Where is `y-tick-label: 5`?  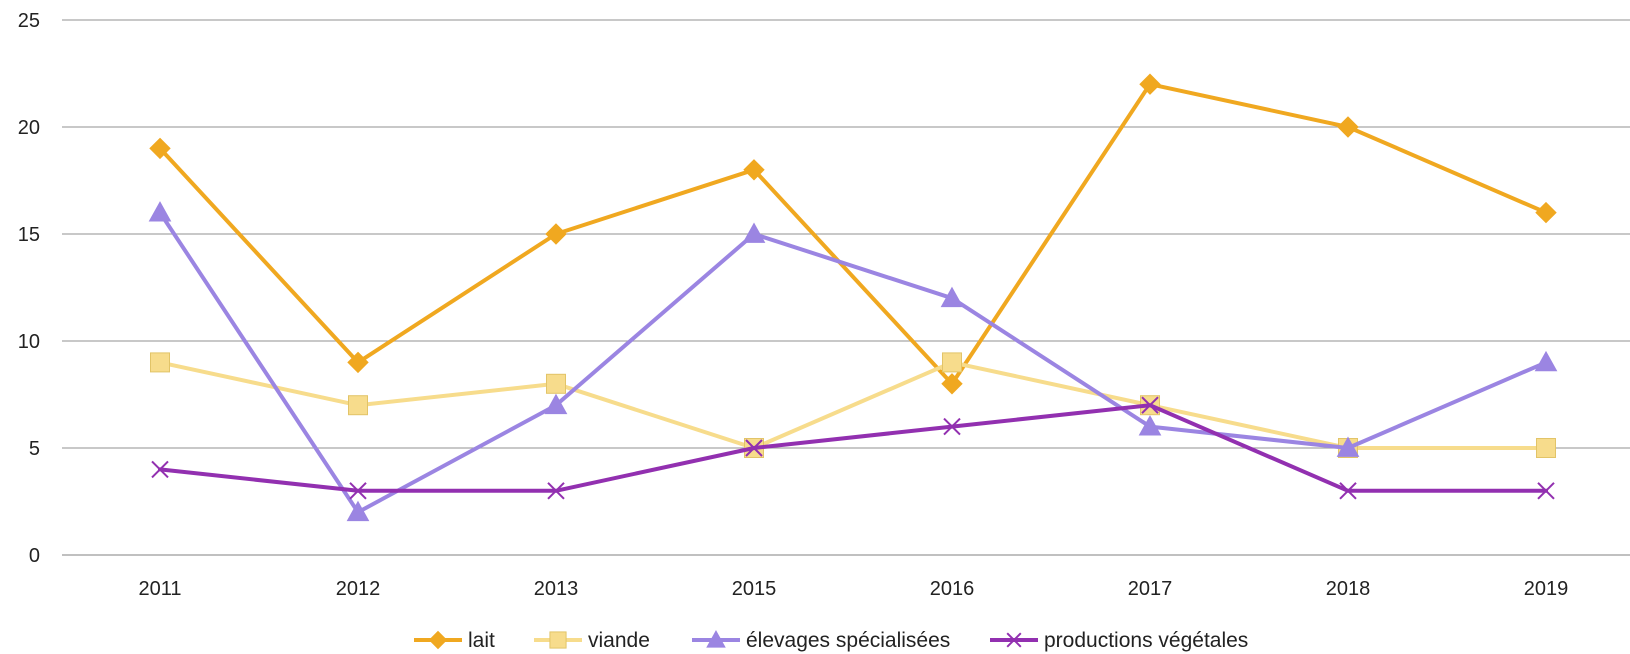 y-tick-label: 5 is located at coordinates (34, 449).